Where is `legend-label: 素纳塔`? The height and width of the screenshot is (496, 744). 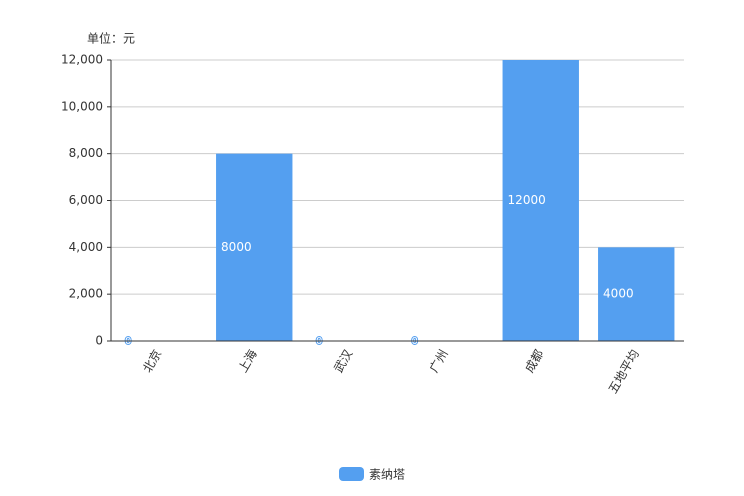
legend-label: 素纳塔 is located at coordinates (387, 475).